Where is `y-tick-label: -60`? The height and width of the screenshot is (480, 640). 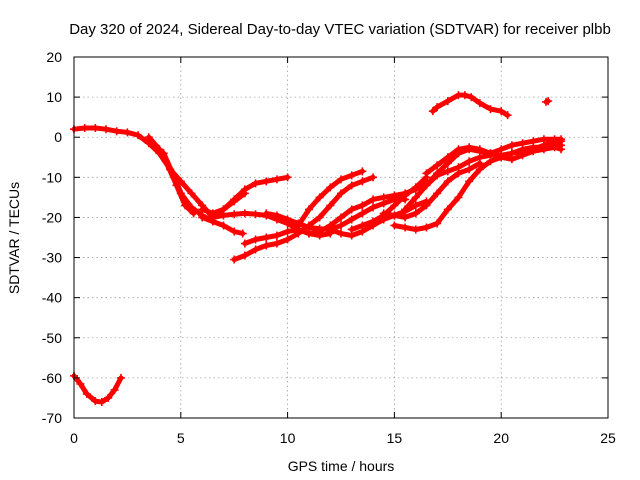
y-tick-label: -60 is located at coordinates (52, 378).